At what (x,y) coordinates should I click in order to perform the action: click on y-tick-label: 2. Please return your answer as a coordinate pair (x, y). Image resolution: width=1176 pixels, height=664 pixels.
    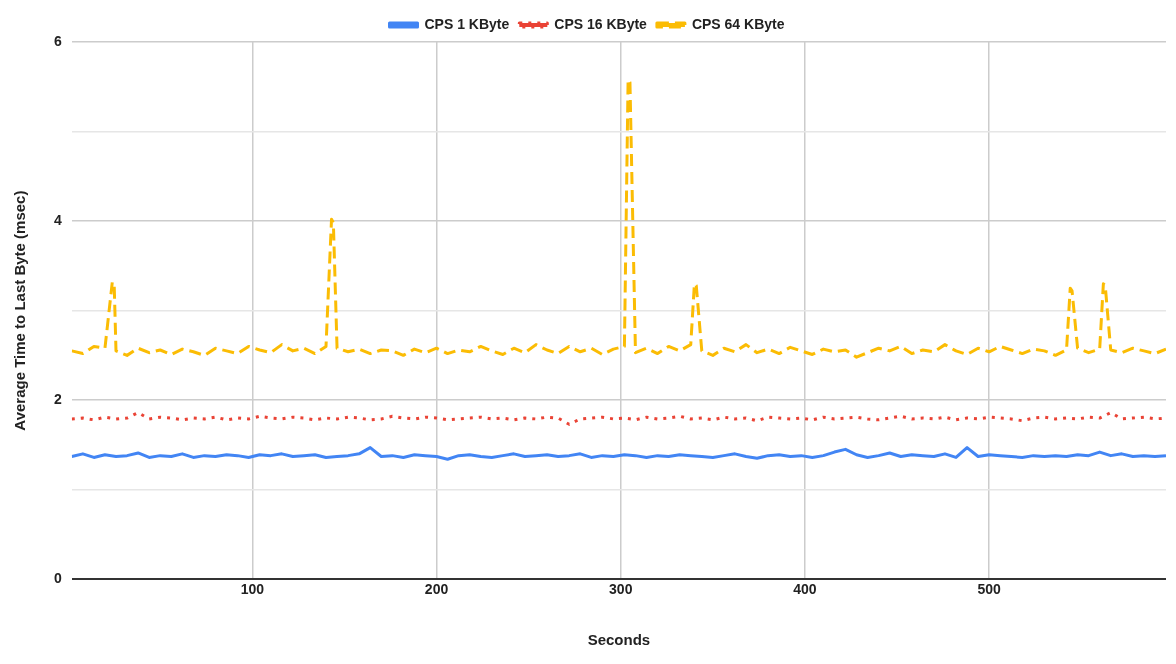
    Looking at the image, I should click on (57, 398).